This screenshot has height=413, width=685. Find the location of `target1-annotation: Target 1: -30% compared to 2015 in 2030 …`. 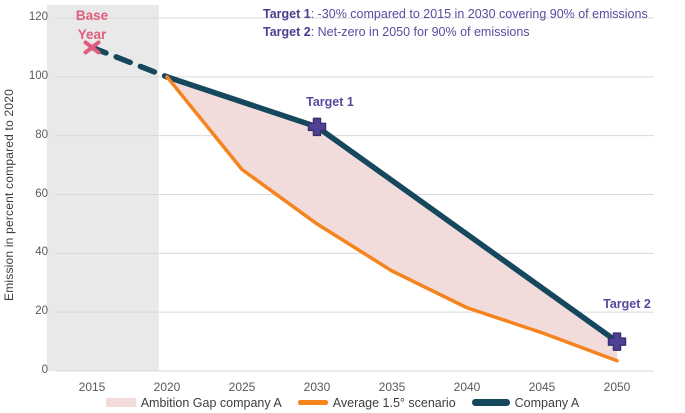

target1-annotation: Target 1: -30% compared to 2015 in 2030 … is located at coordinates (473, 15).